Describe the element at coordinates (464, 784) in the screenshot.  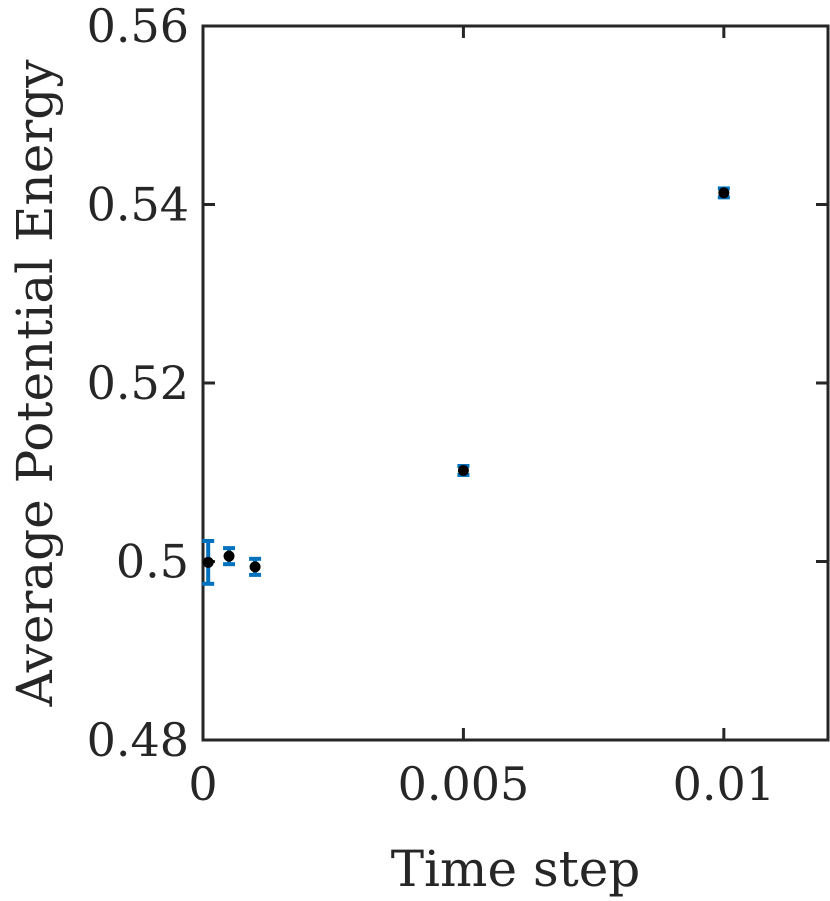
I see `x-tick-label: 0.005` at that location.